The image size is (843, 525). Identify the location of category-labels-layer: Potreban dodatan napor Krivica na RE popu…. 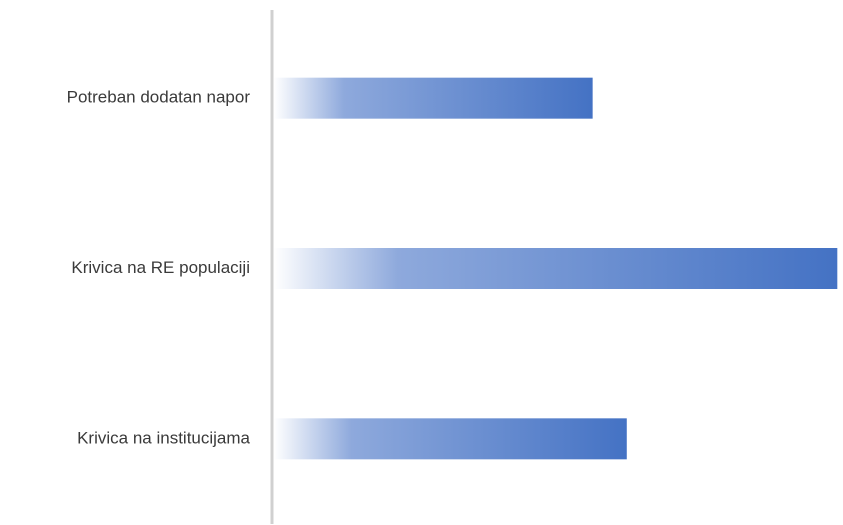
(159, 268).